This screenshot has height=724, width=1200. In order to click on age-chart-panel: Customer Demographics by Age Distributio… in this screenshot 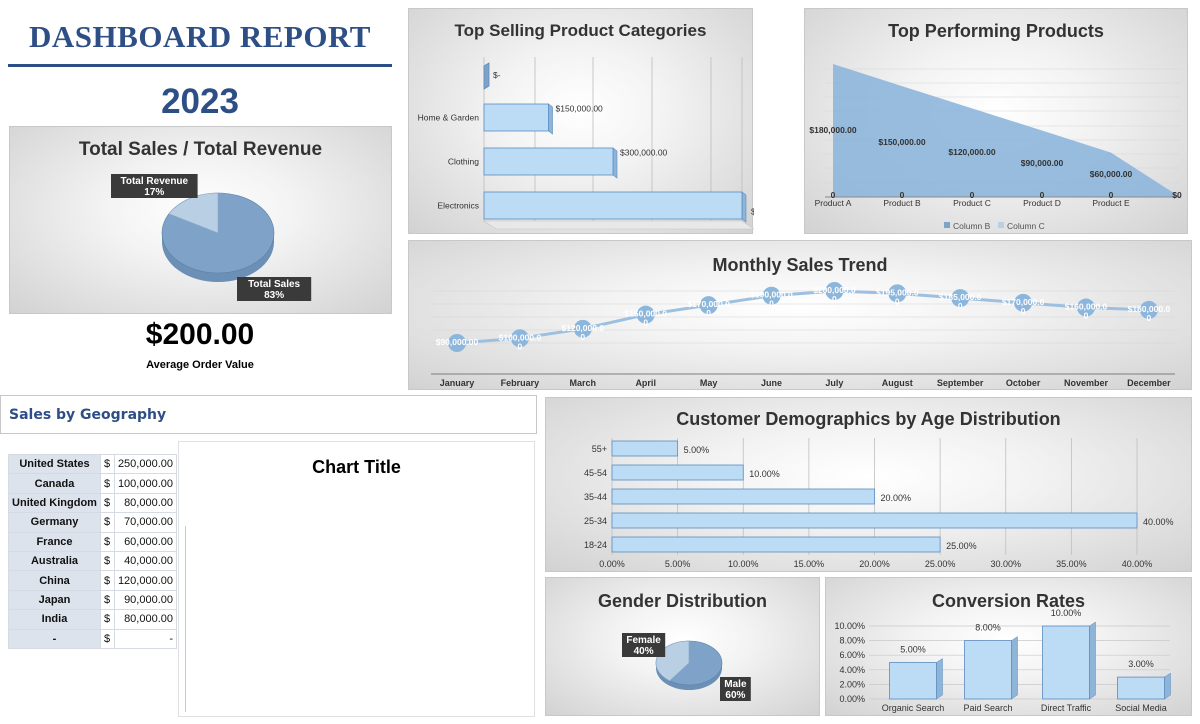, I will do `click(868, 484)`.